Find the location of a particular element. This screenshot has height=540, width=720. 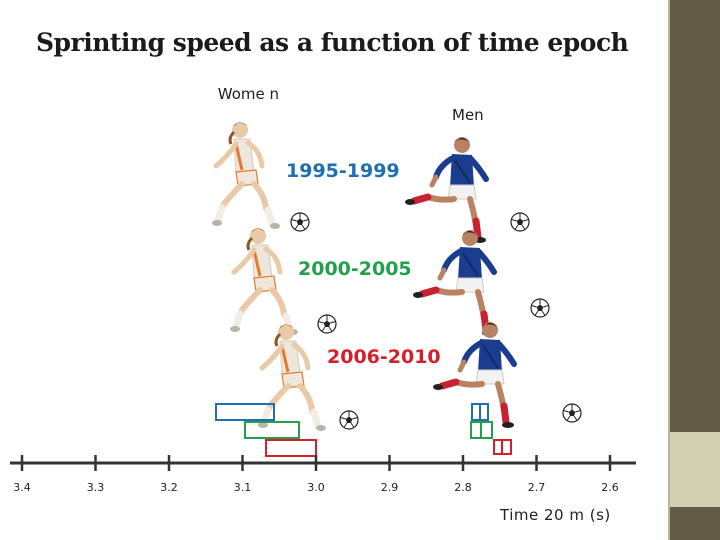

epoch-label-1995-1999: 1995-1999 is located at coordinates (343, 171).